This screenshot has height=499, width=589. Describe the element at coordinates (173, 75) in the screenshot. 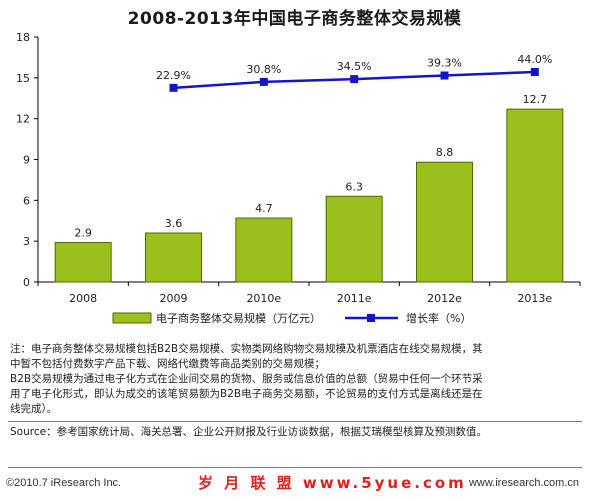

I see `growth-value-label: 22.9%` at that location.